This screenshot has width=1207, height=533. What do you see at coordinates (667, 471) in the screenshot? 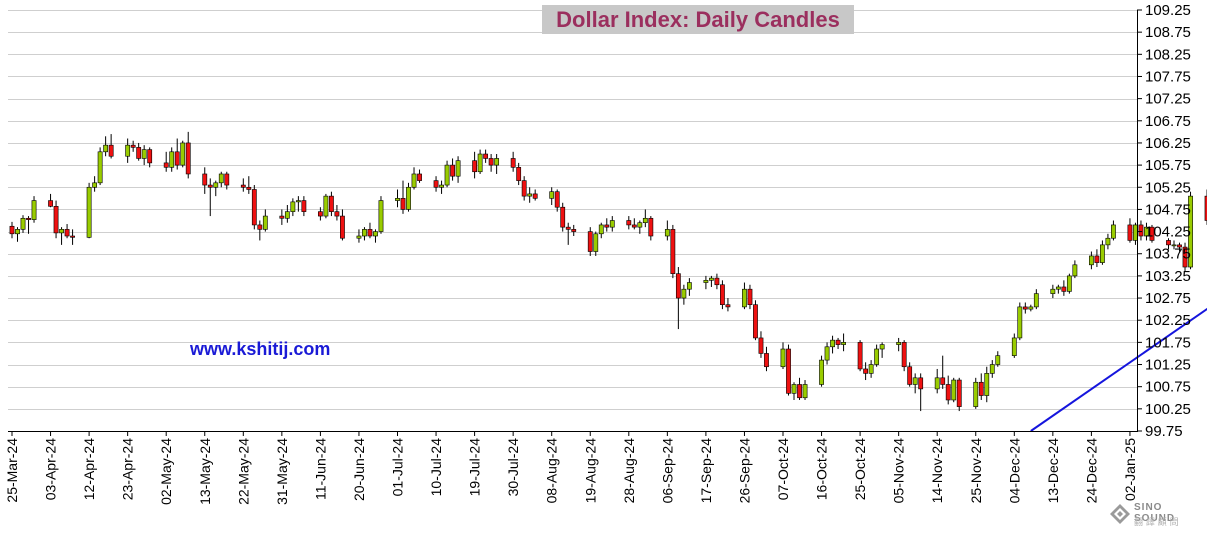
I see `x-tick-label: 06-Sep-24` at bounding box center [667, 471].